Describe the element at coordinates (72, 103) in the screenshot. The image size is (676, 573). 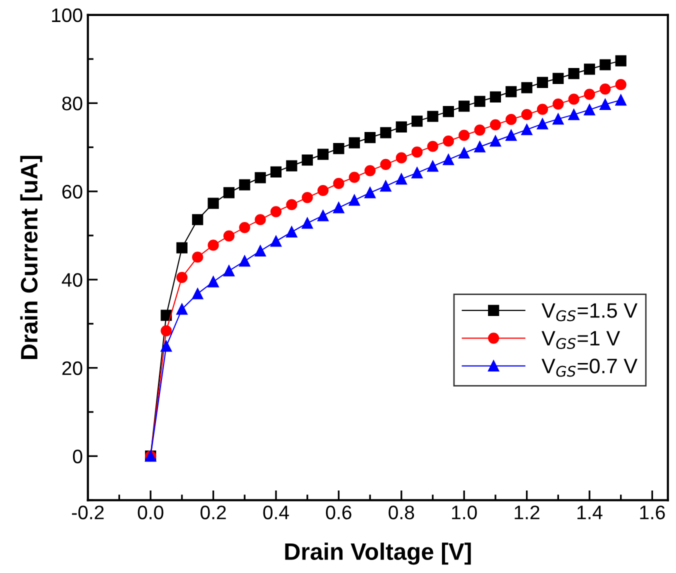
I see `y-tick-label: 80` at that location.